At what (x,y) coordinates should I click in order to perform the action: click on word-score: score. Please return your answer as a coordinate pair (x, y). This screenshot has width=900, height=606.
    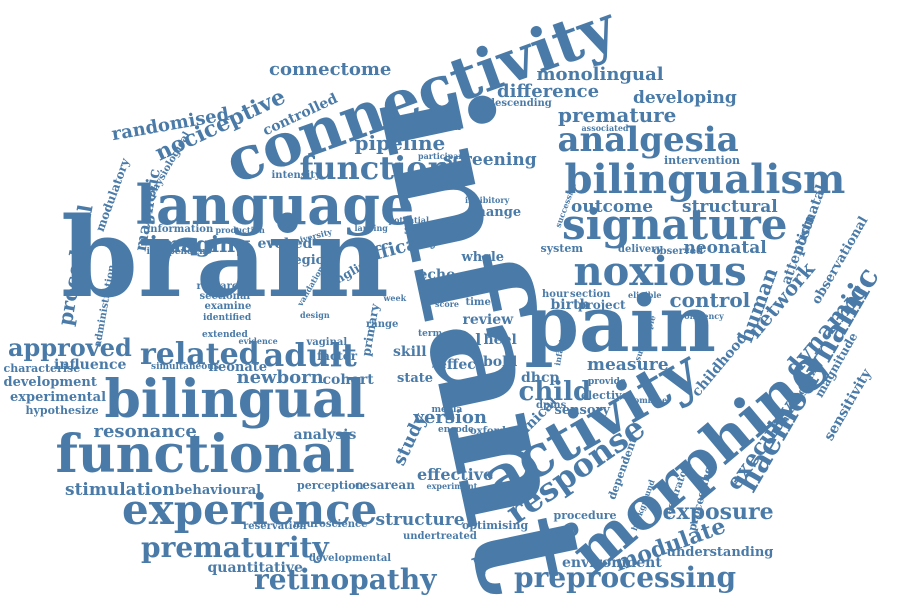
    Looking at the image, I should click on (447, 304).